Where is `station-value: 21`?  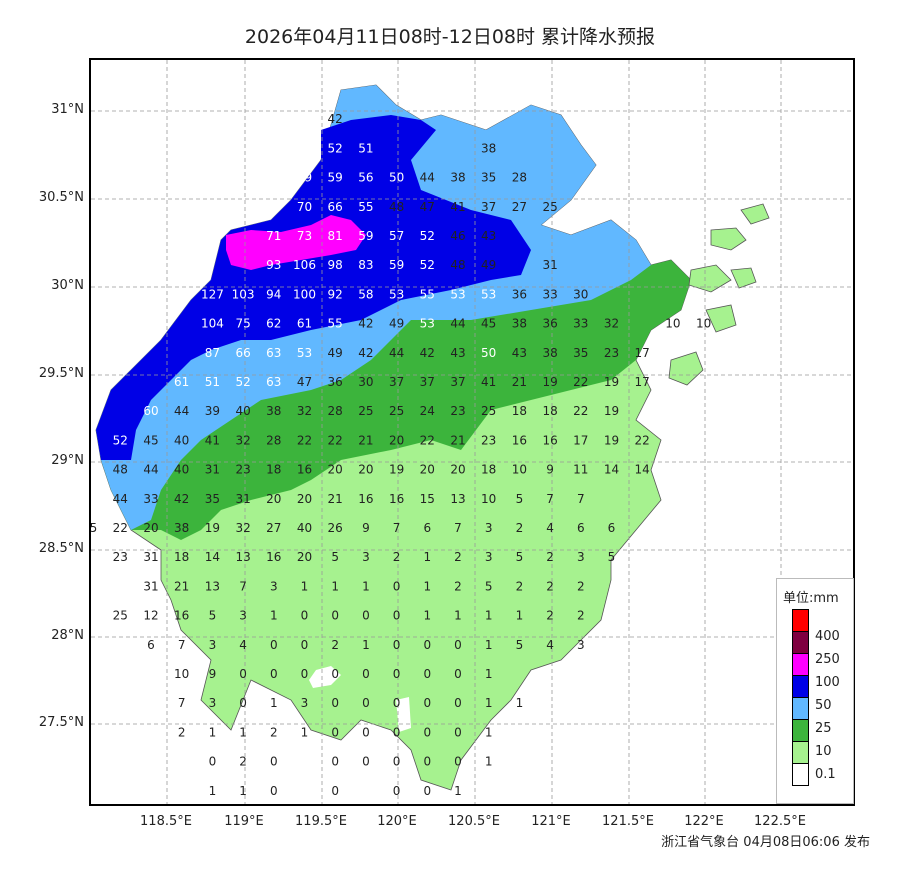 station-value: 21 is located at coordinates (519, 382).